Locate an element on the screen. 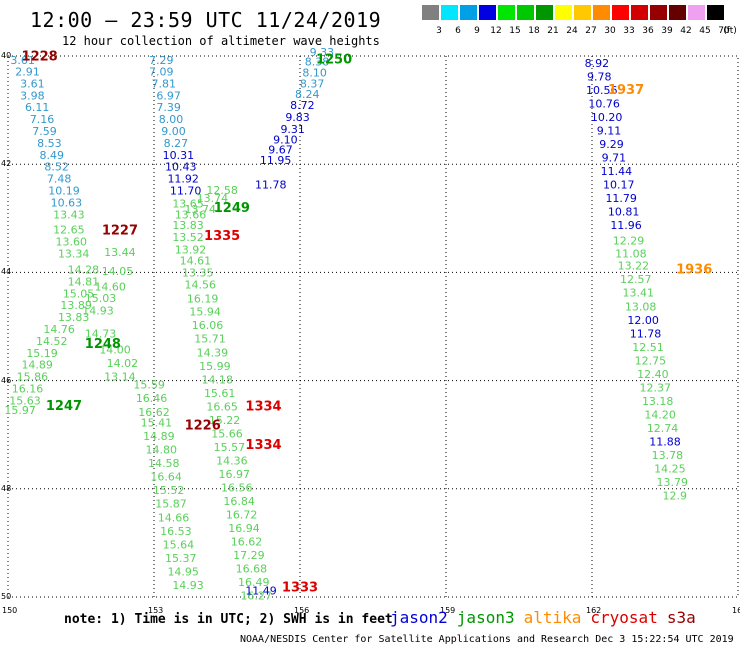  wave-height-value: 7.16 is located at coordinates (42, 119).